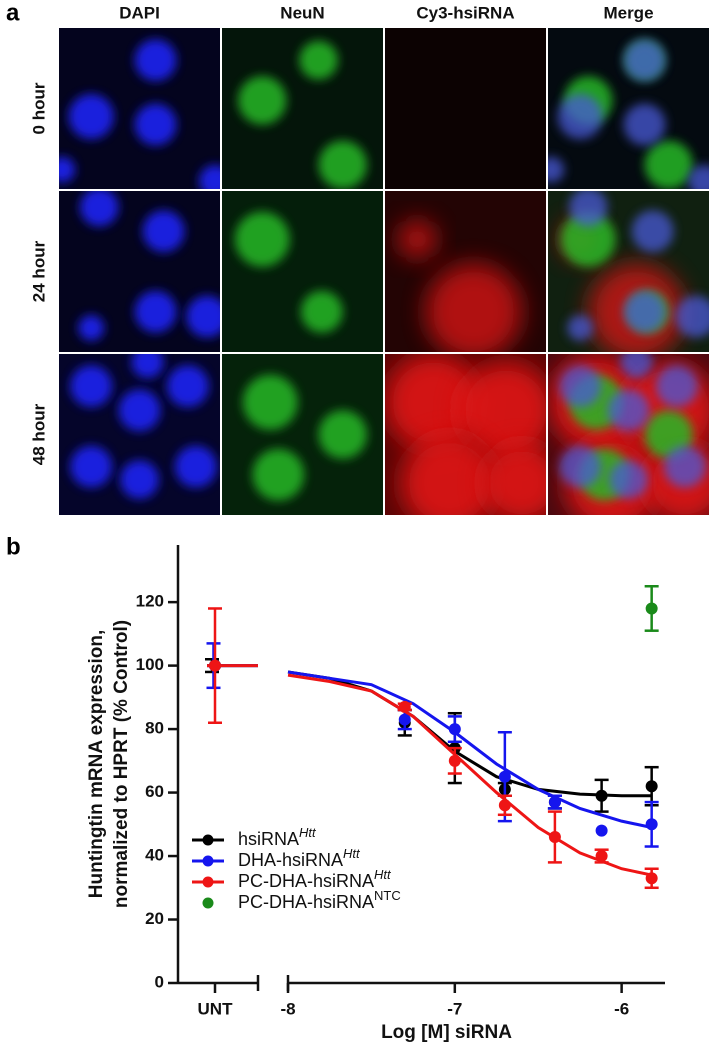 This screenshot has width=711, height=1050. Describe the element at coordinates (13, 13) in the screenshot. I see `panel-letter: a` at that location.